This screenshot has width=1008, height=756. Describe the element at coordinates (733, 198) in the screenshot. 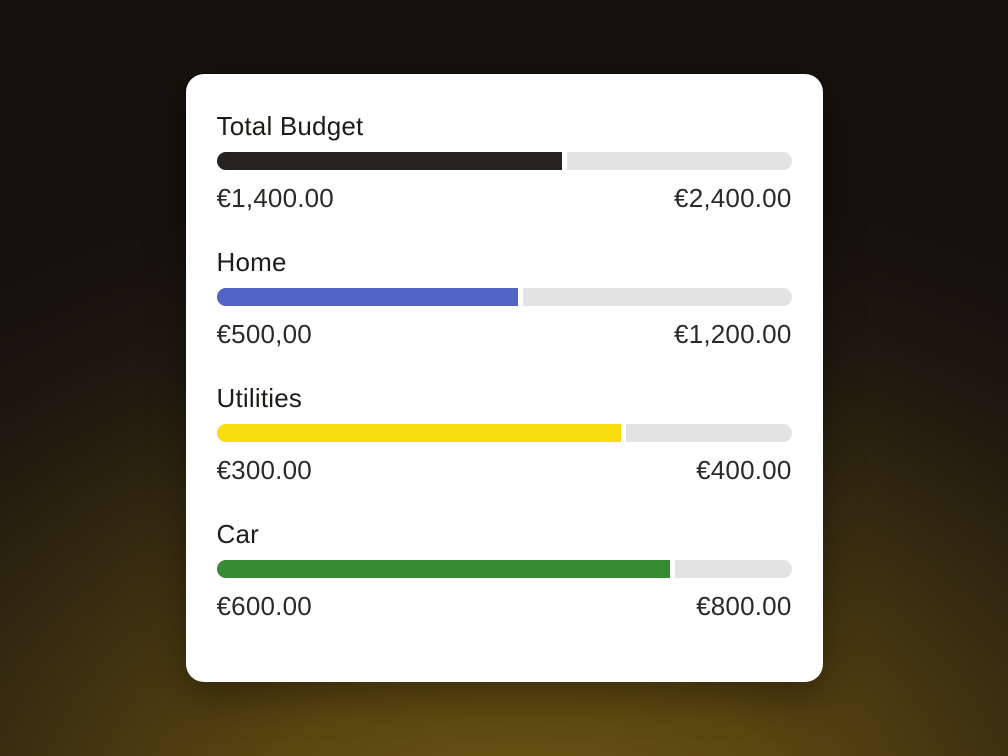

I see `total-amount: €2,400.00` at that location.